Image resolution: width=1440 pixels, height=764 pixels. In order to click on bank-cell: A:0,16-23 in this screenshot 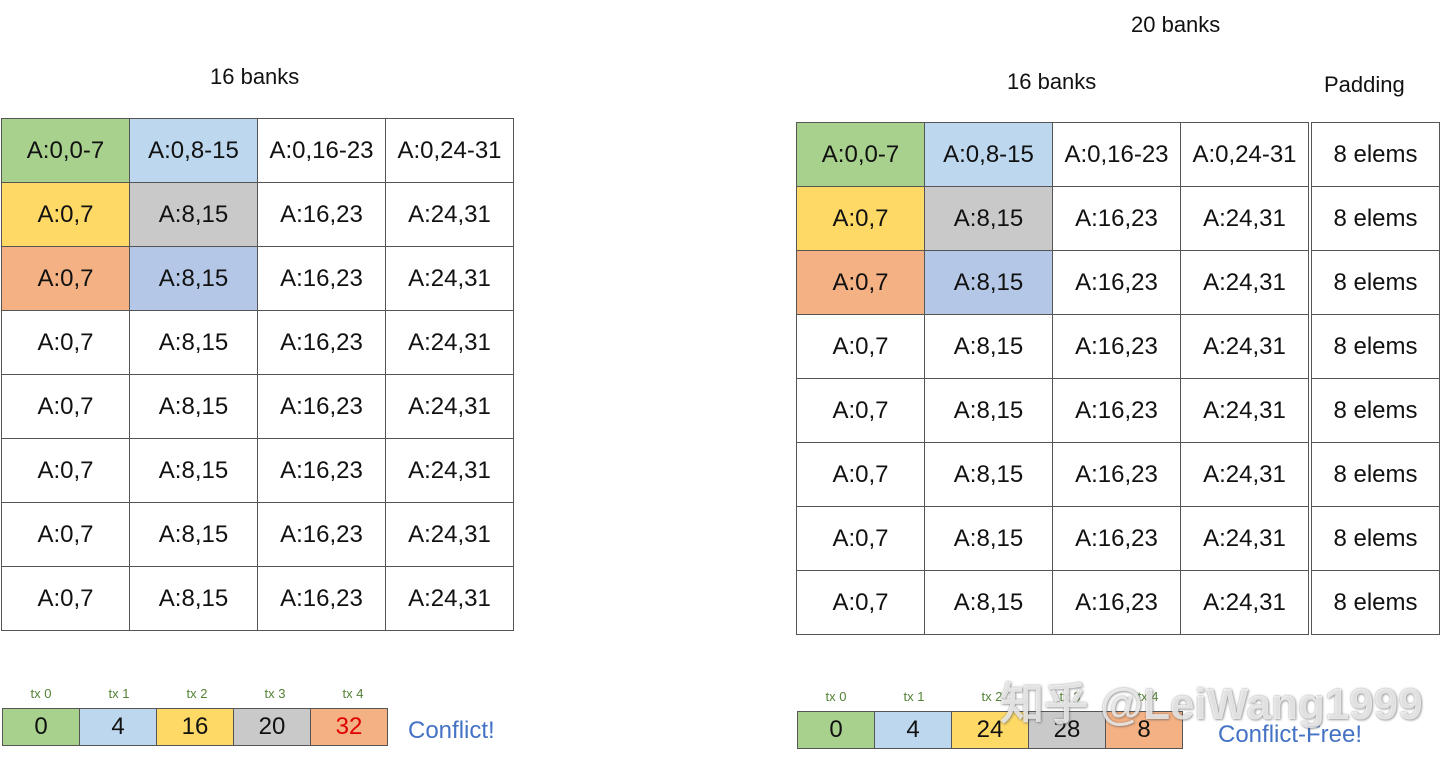, I will do `click(1116, 154)`.